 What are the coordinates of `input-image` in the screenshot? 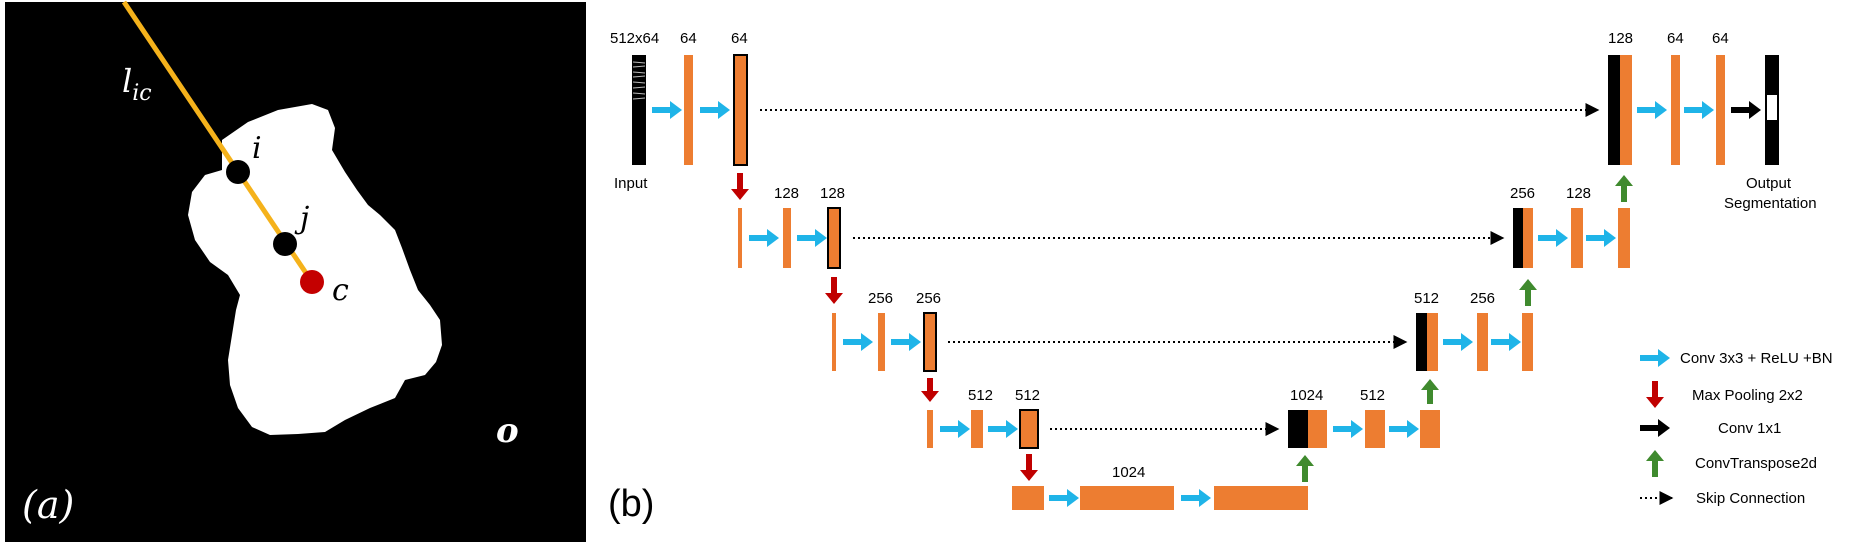 It's located at (639, 110).